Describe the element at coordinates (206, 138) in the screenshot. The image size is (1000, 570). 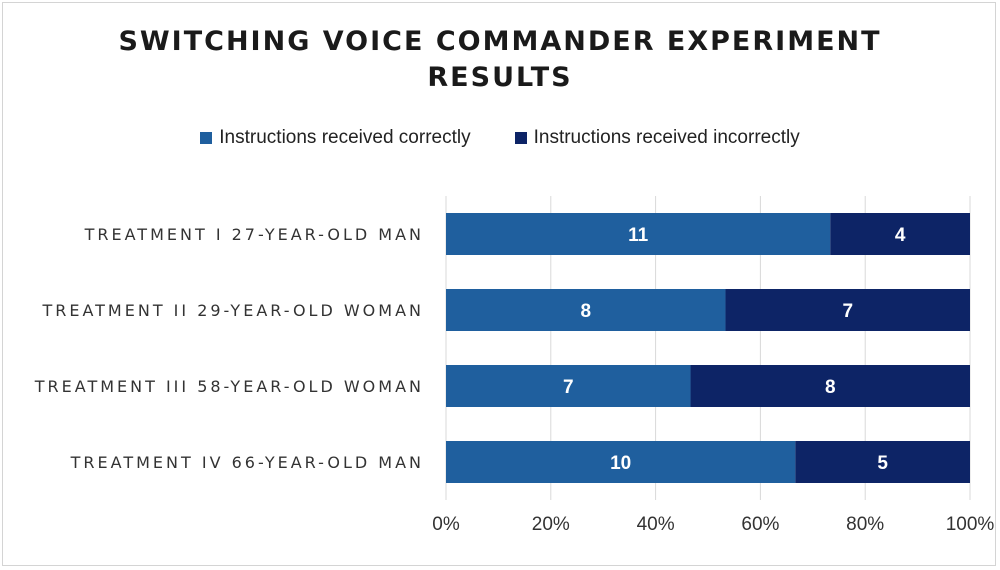
I see `legend-swatch-correct` at that location.